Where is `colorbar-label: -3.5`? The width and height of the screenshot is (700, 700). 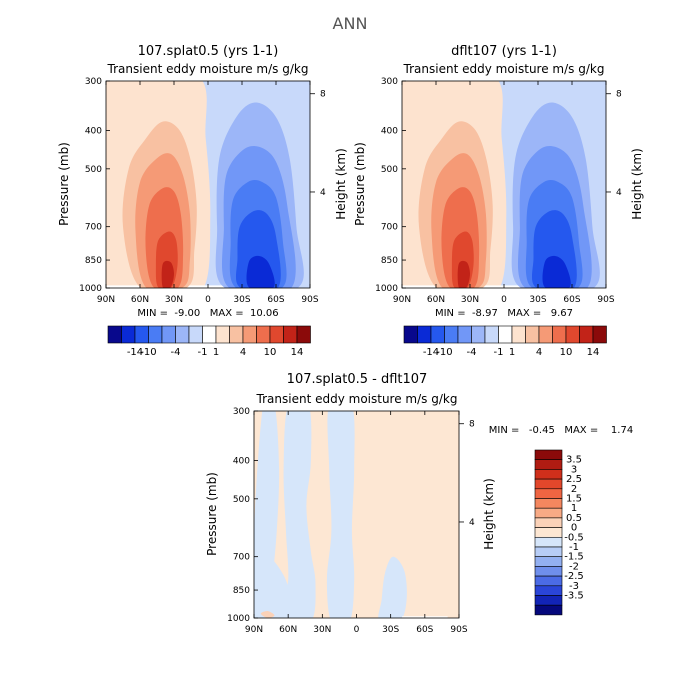
colorbar-label: -3.5 is located at coordinates (574, 596).